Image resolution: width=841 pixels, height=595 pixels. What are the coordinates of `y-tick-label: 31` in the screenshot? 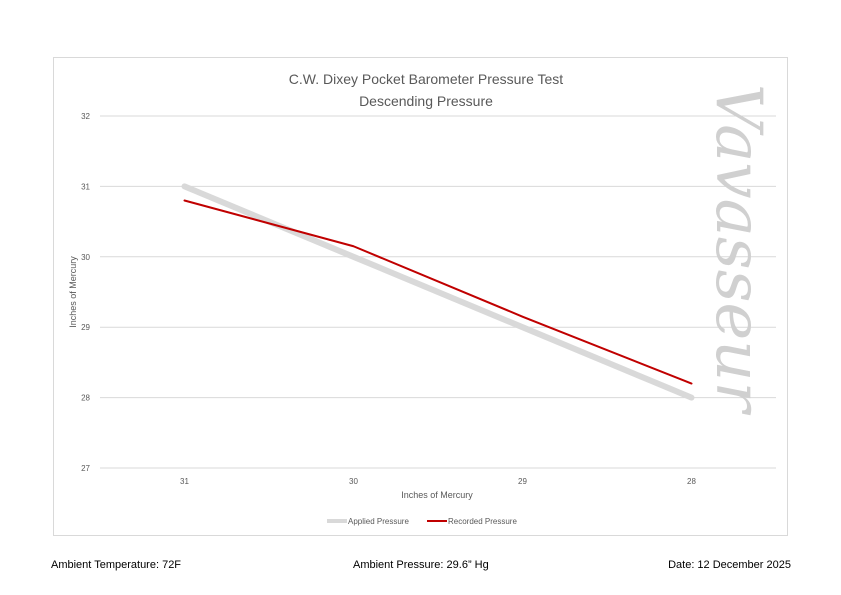 It's located at (85, 186).